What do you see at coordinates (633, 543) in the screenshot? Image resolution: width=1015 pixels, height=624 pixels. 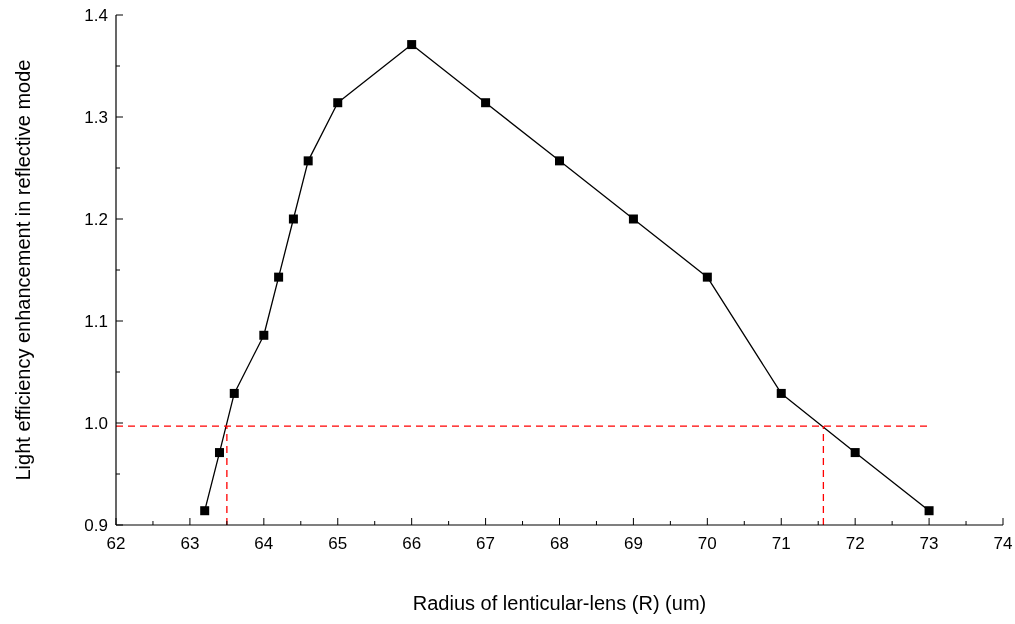 I see `x-tick-label: 69` at bounding box center [633, 543].